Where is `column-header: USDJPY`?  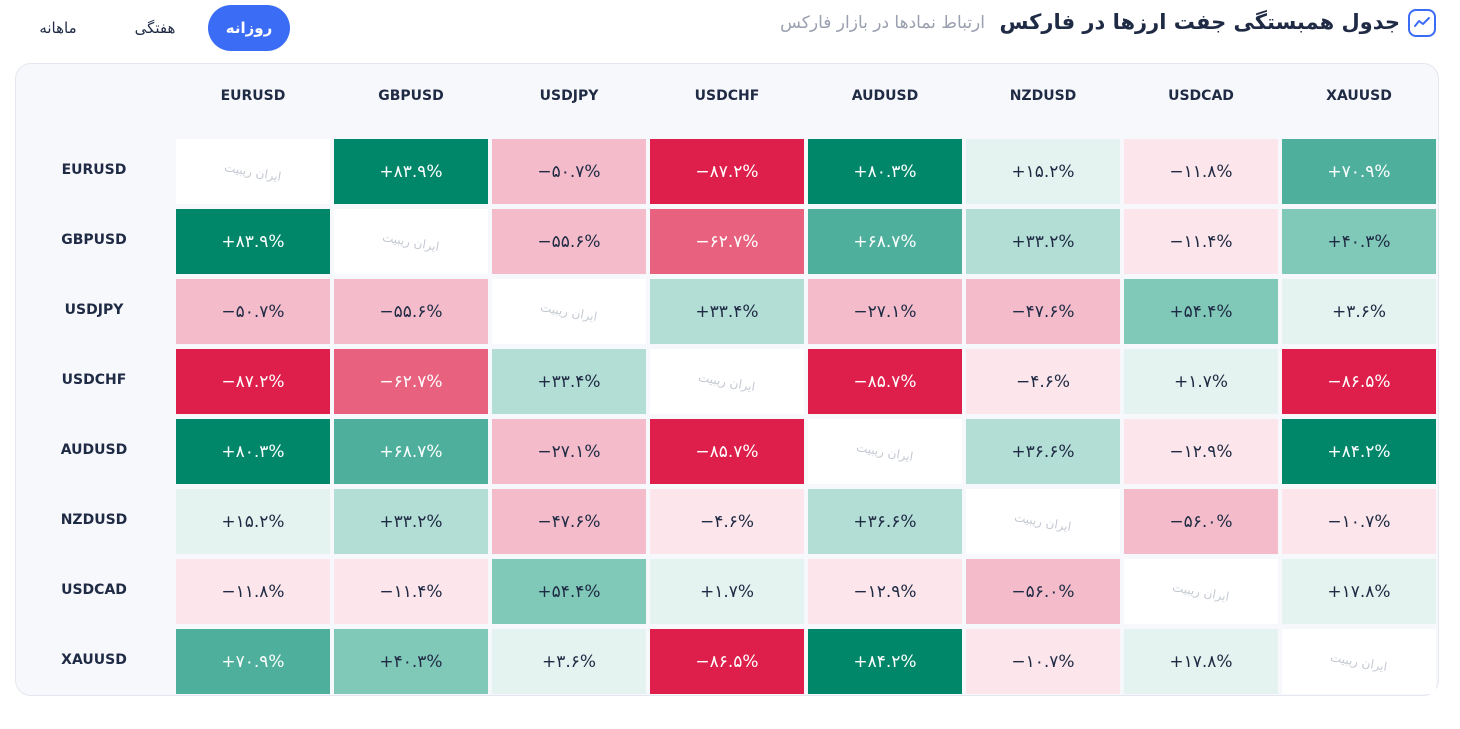
column-header: USDJPY is located at coordinates (569, 96).